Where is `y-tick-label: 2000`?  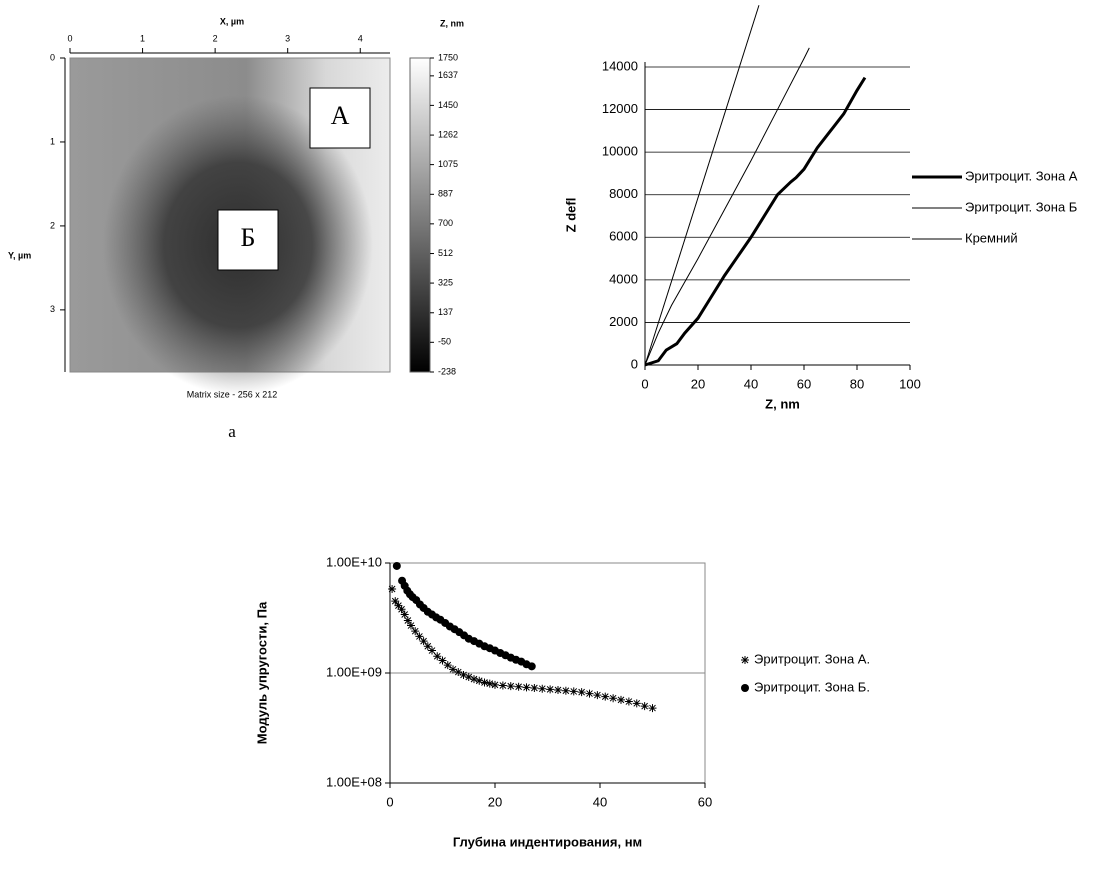
y-tick-label: 2000 is located at coordinates (623, 321).